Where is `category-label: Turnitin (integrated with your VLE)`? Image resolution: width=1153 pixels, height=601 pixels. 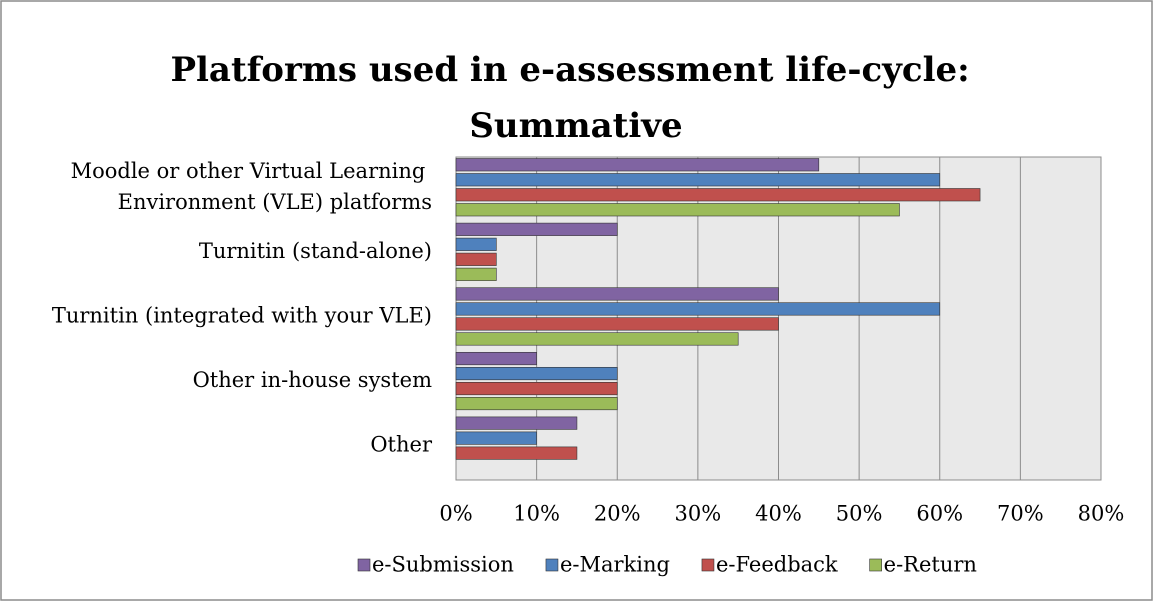
category-label: Turnitin (integrated with your VLE) is located at coordinates (242, 315).